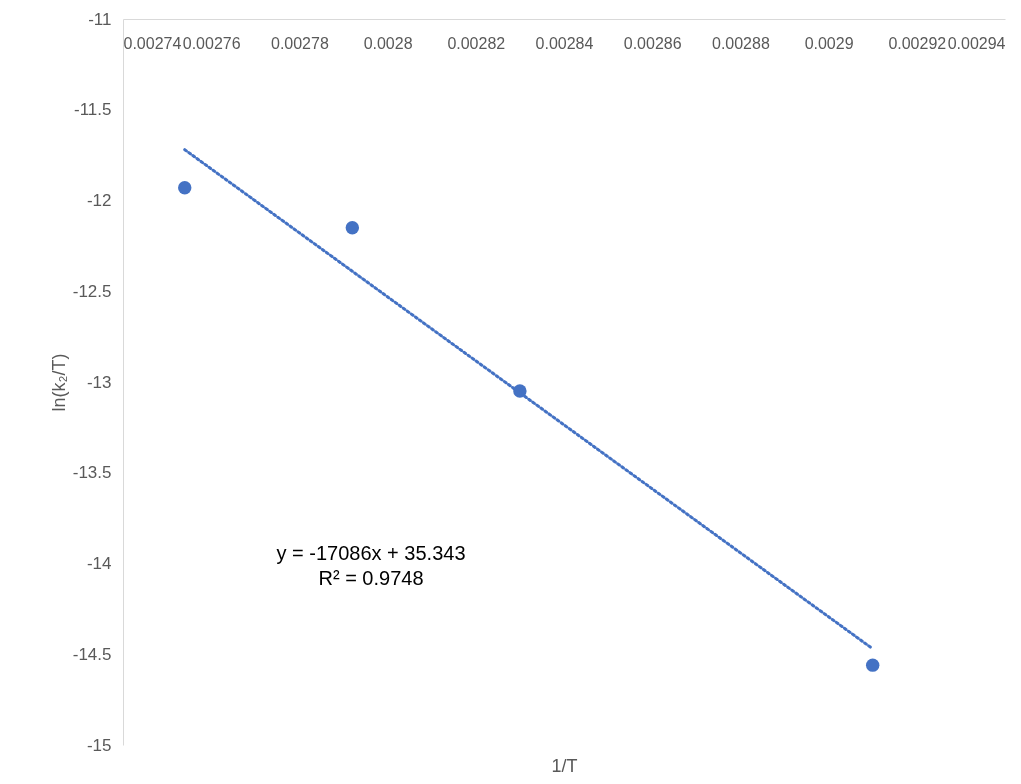  Describe the element at coordinates (564, 43) in the screenshot. I see `x-tick-label: 0.00284` at that location.